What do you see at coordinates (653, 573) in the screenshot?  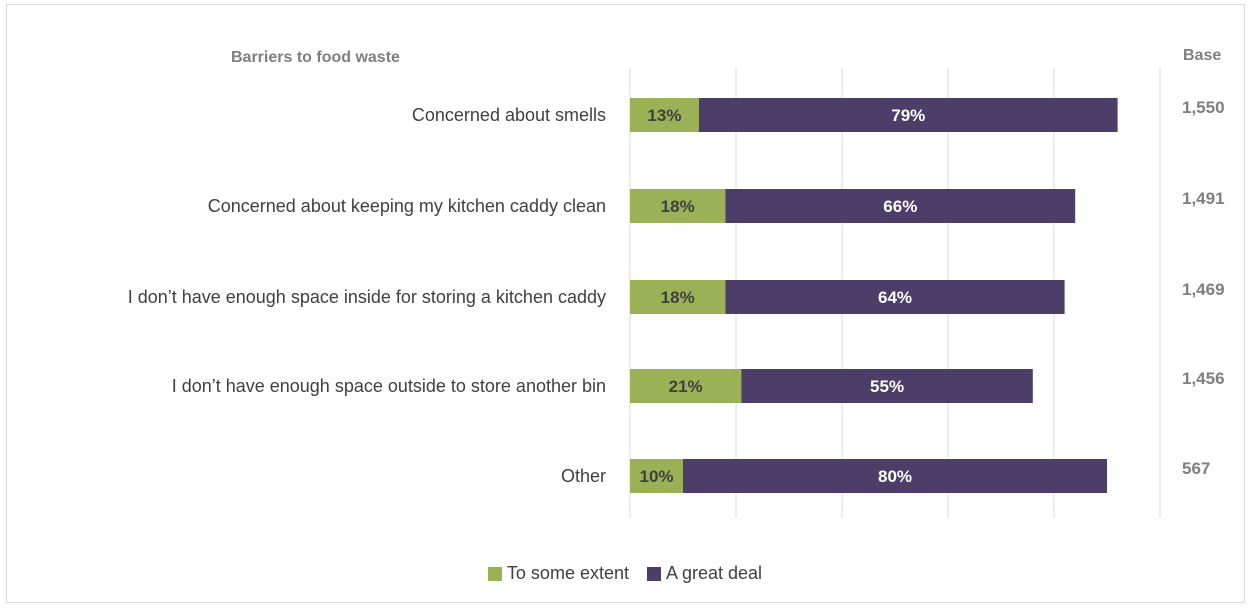 I see `legend-swatch-a-great-deal` at bounding box center [653, 573].